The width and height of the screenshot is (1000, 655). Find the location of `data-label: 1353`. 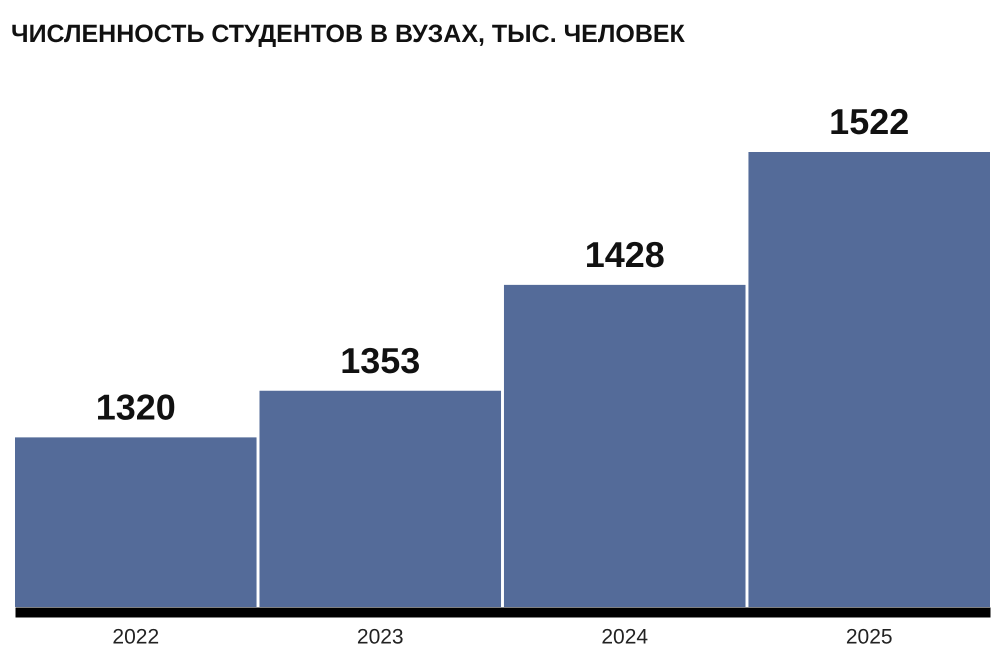

data-label: 1353 is located at coordinates (380, 360).